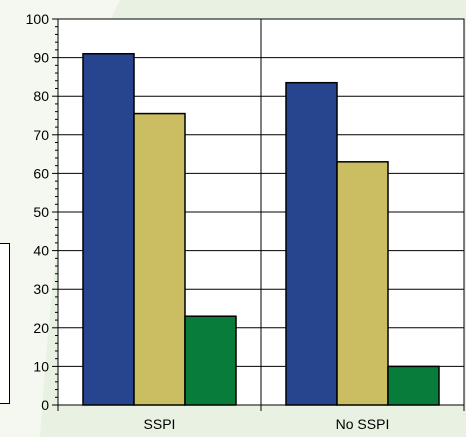 This screenshot has width=466, height=437. I want to click on x-tick-label: No SSPI, so click(363, 424).